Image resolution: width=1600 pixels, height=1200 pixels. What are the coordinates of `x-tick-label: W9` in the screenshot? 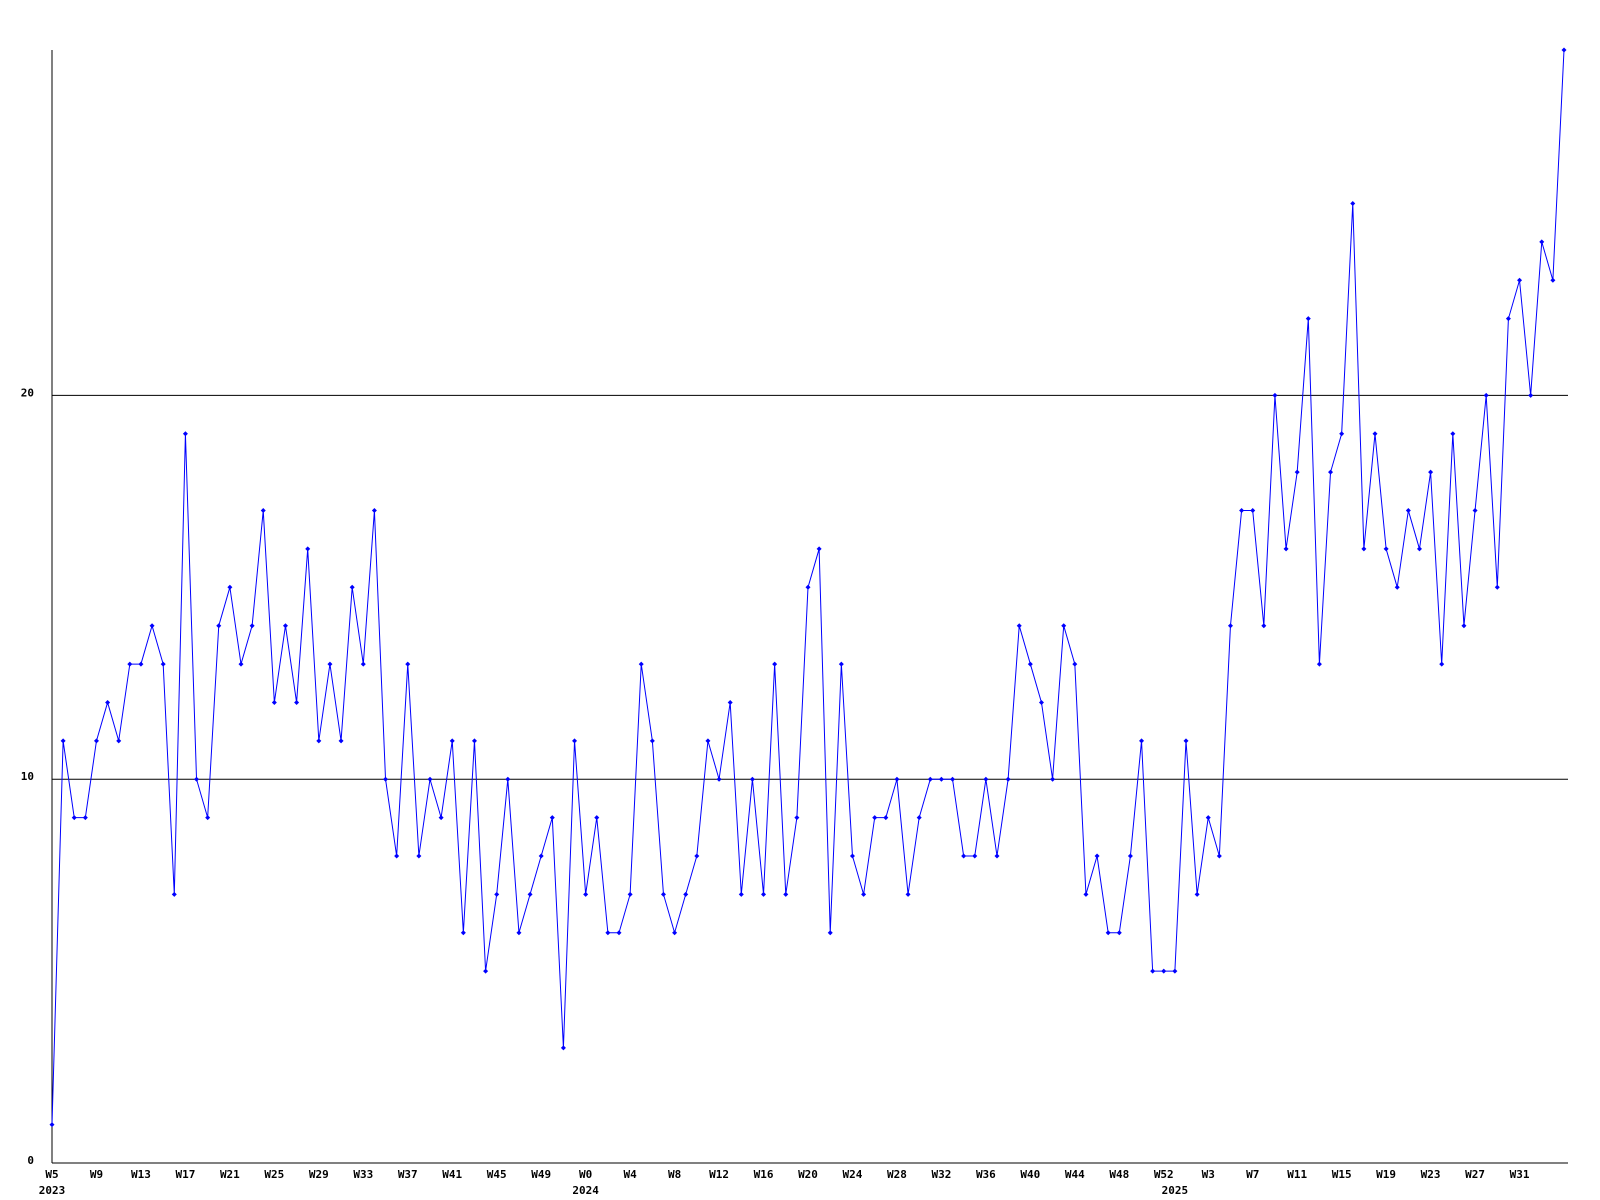 It's located at (96, 1174).